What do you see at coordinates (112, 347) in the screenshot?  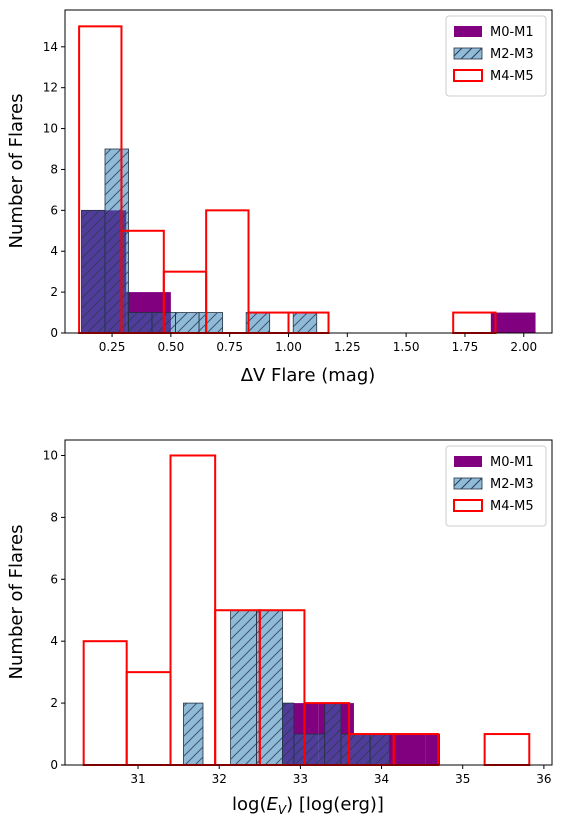 I see `x-tick-label: 0.25` at bounding box center [112, 347].